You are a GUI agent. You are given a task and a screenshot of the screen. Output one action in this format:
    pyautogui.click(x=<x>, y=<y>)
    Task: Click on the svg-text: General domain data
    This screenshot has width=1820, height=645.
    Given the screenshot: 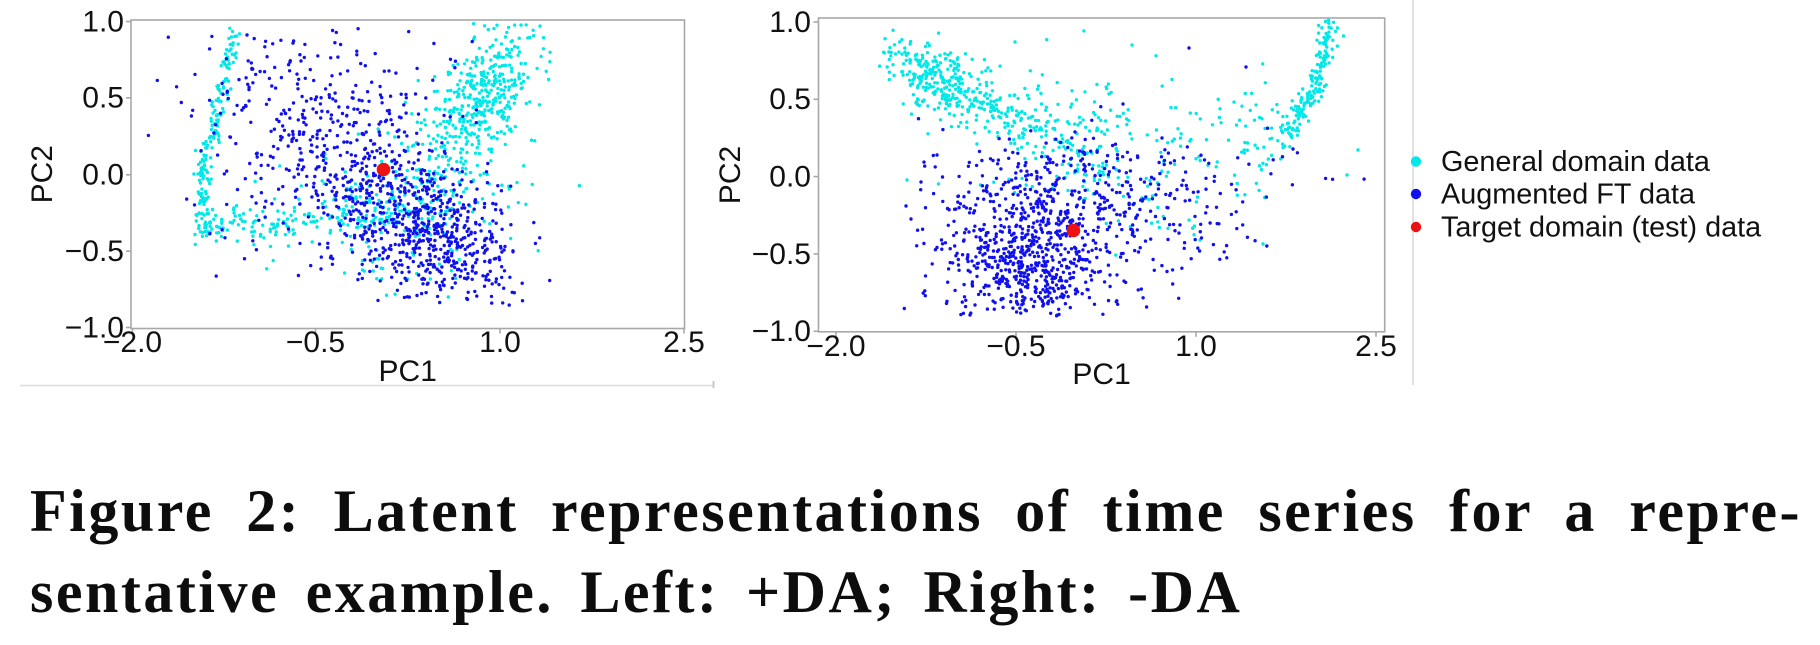 What is the action you would take?
    pyautogui.click(x=1576, y=162)
    